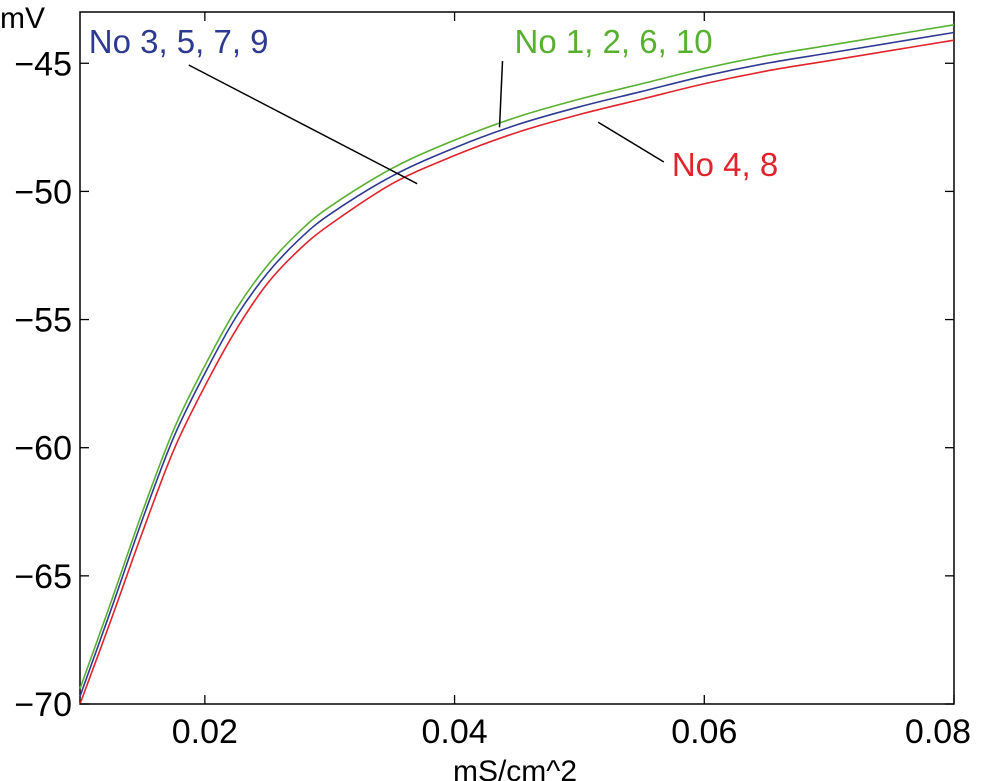  Describe the element at coordinates (704, 732) in the screenshot. I see `x-tick-label: 0.06` at that location.